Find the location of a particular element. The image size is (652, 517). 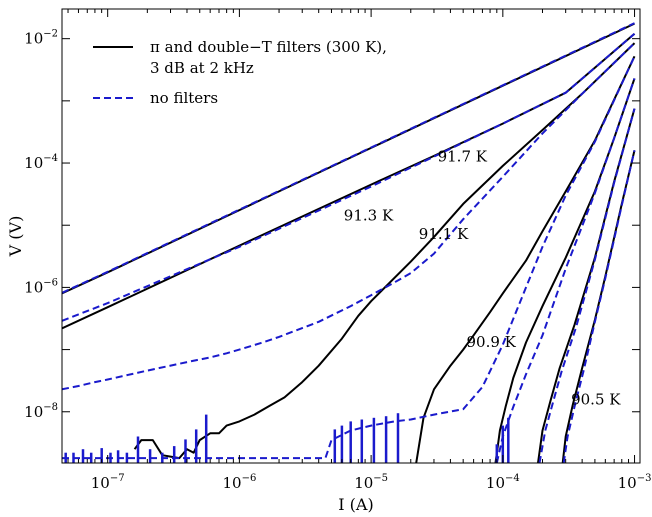

y-tick-label: 10⁻⁴ is located at coordinates (41, 162).